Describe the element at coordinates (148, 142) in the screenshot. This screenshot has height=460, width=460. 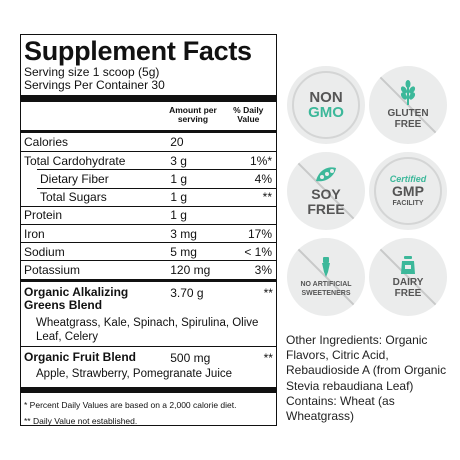
I see `nutrient-row-calories: Calories 20` at that location.